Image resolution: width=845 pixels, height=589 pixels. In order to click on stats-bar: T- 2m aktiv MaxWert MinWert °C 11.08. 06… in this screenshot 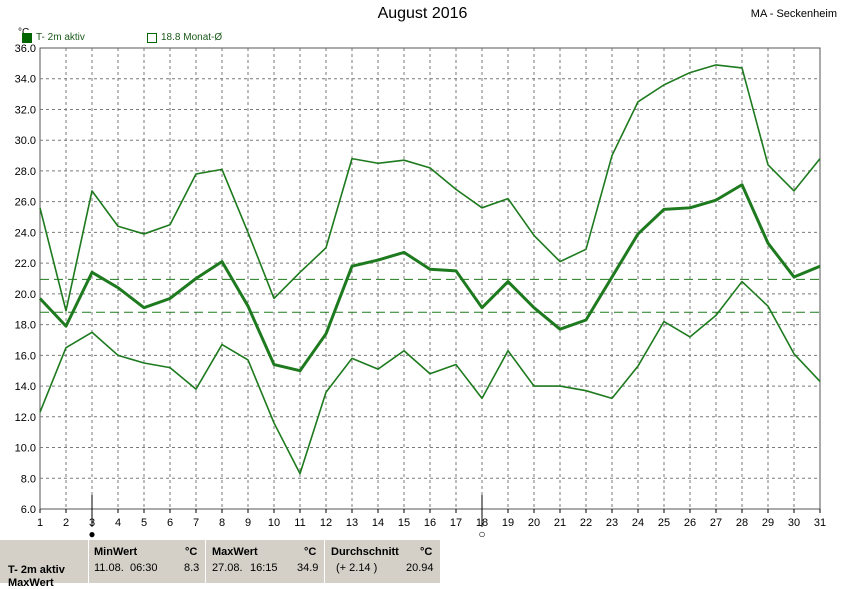, I will do `click(422, 564)`.